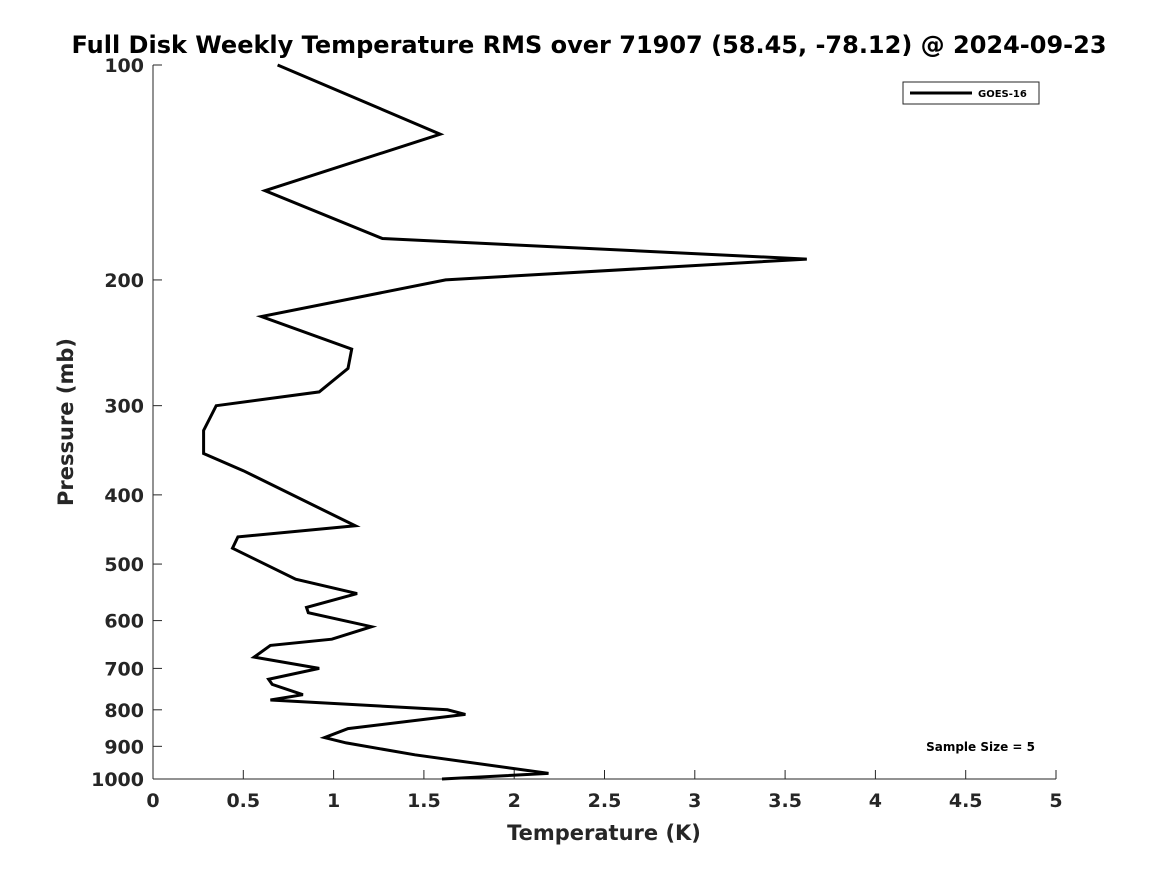  I want to click on y-tick-label: 100, so click(124, 66).